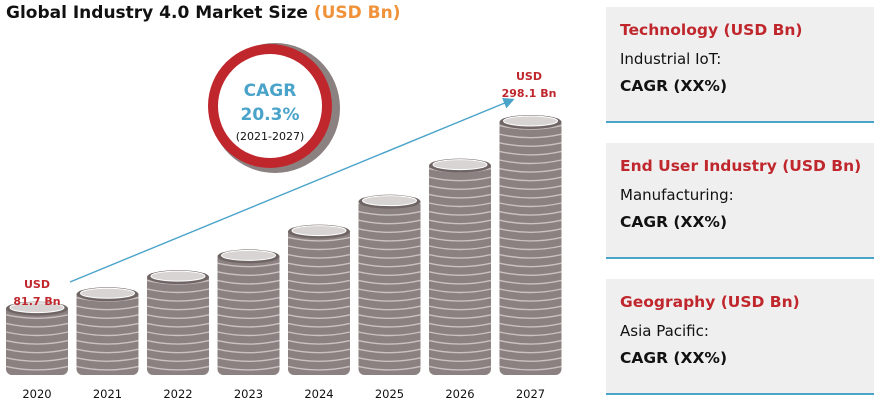 This screenshot has width=881, height=404. Describe the element at coordinates (530, 245) in the screenshot. I see `bar-2027` at that location.